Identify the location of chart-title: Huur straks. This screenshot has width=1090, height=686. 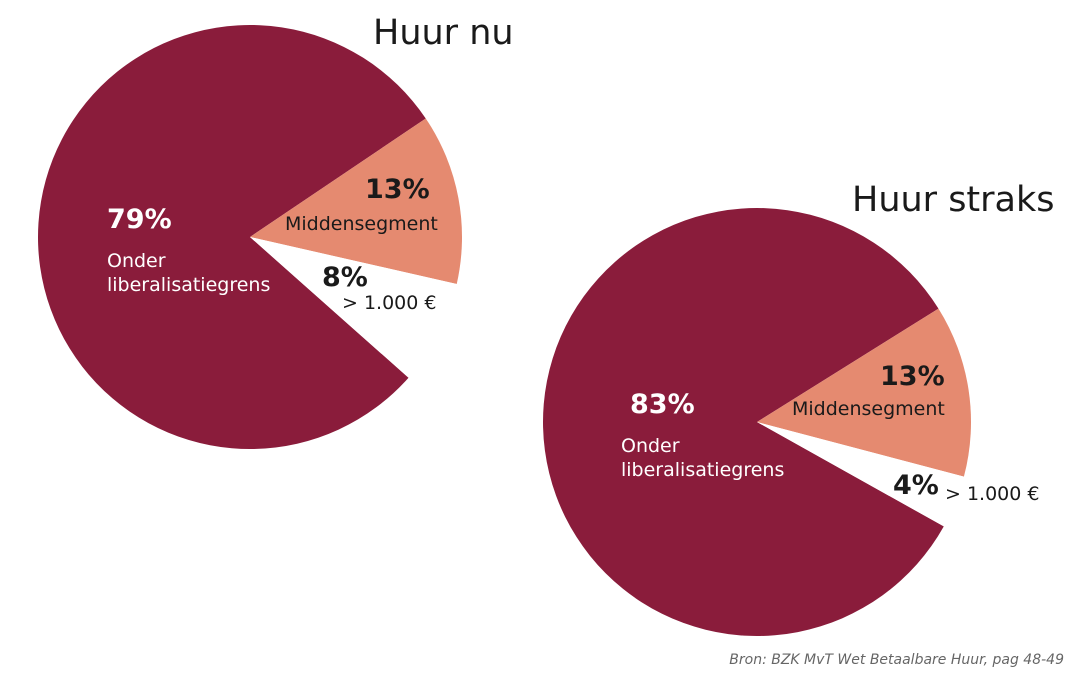
(953, 200).